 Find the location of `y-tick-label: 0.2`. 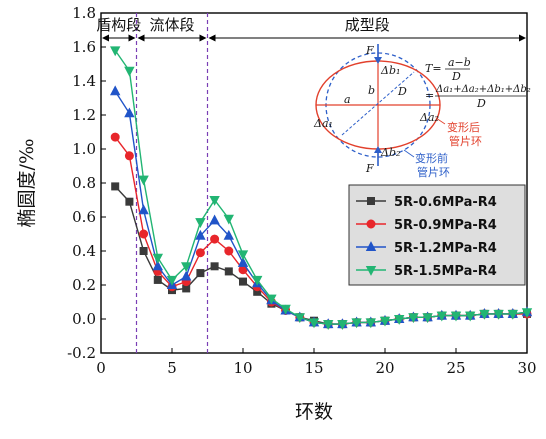

y-tick-label: 0.2 is located at coordinates (84, 285).